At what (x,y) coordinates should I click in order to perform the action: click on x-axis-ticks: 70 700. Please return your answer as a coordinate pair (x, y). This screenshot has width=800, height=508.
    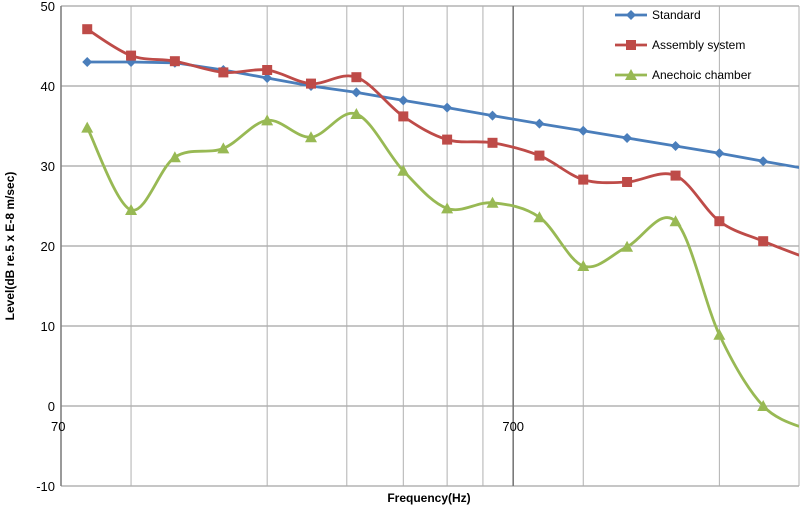
    Looking at the image, I should click on (287, 426).